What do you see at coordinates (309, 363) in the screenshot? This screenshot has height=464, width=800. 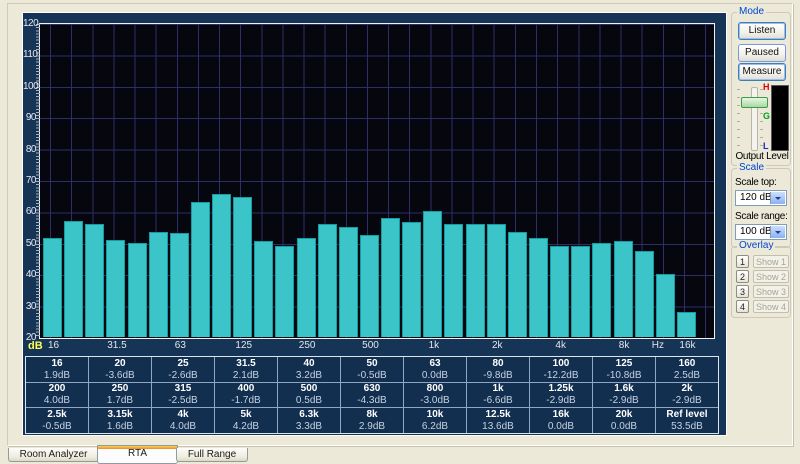 I see `band-frequency: 40` at bounding box center [309, 363].